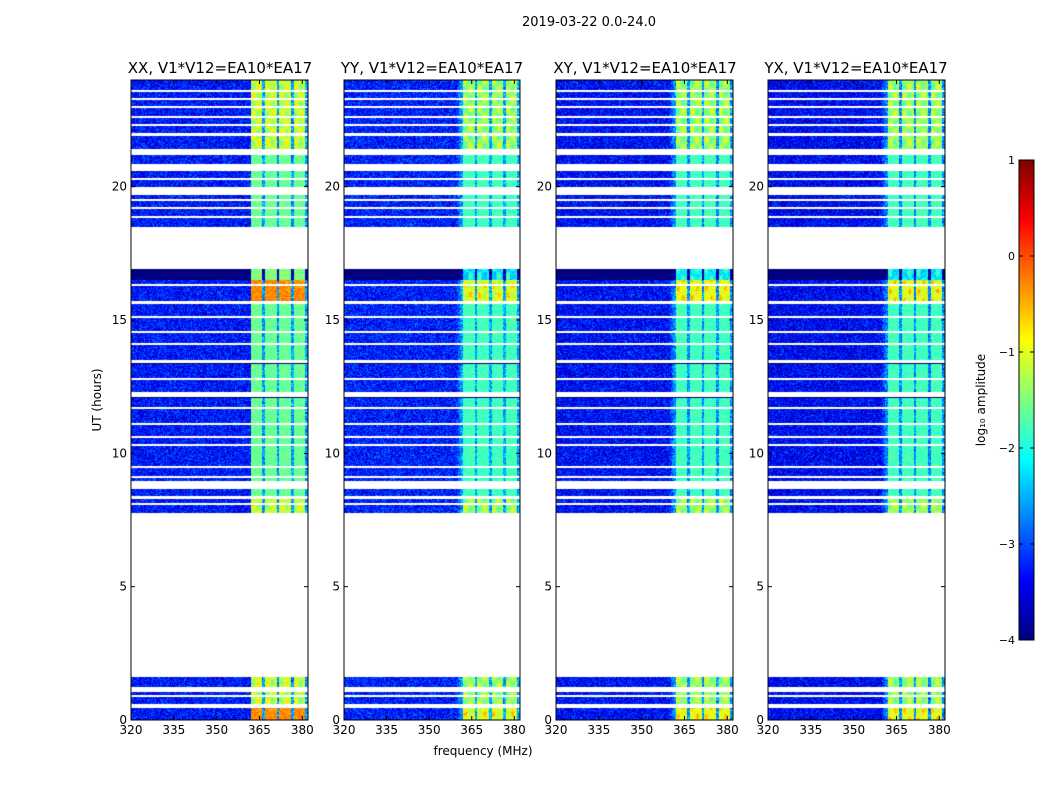 The width and height of the screenshot is (1050, 800). I want to click on panel-frame-xy, so click(644, 400).